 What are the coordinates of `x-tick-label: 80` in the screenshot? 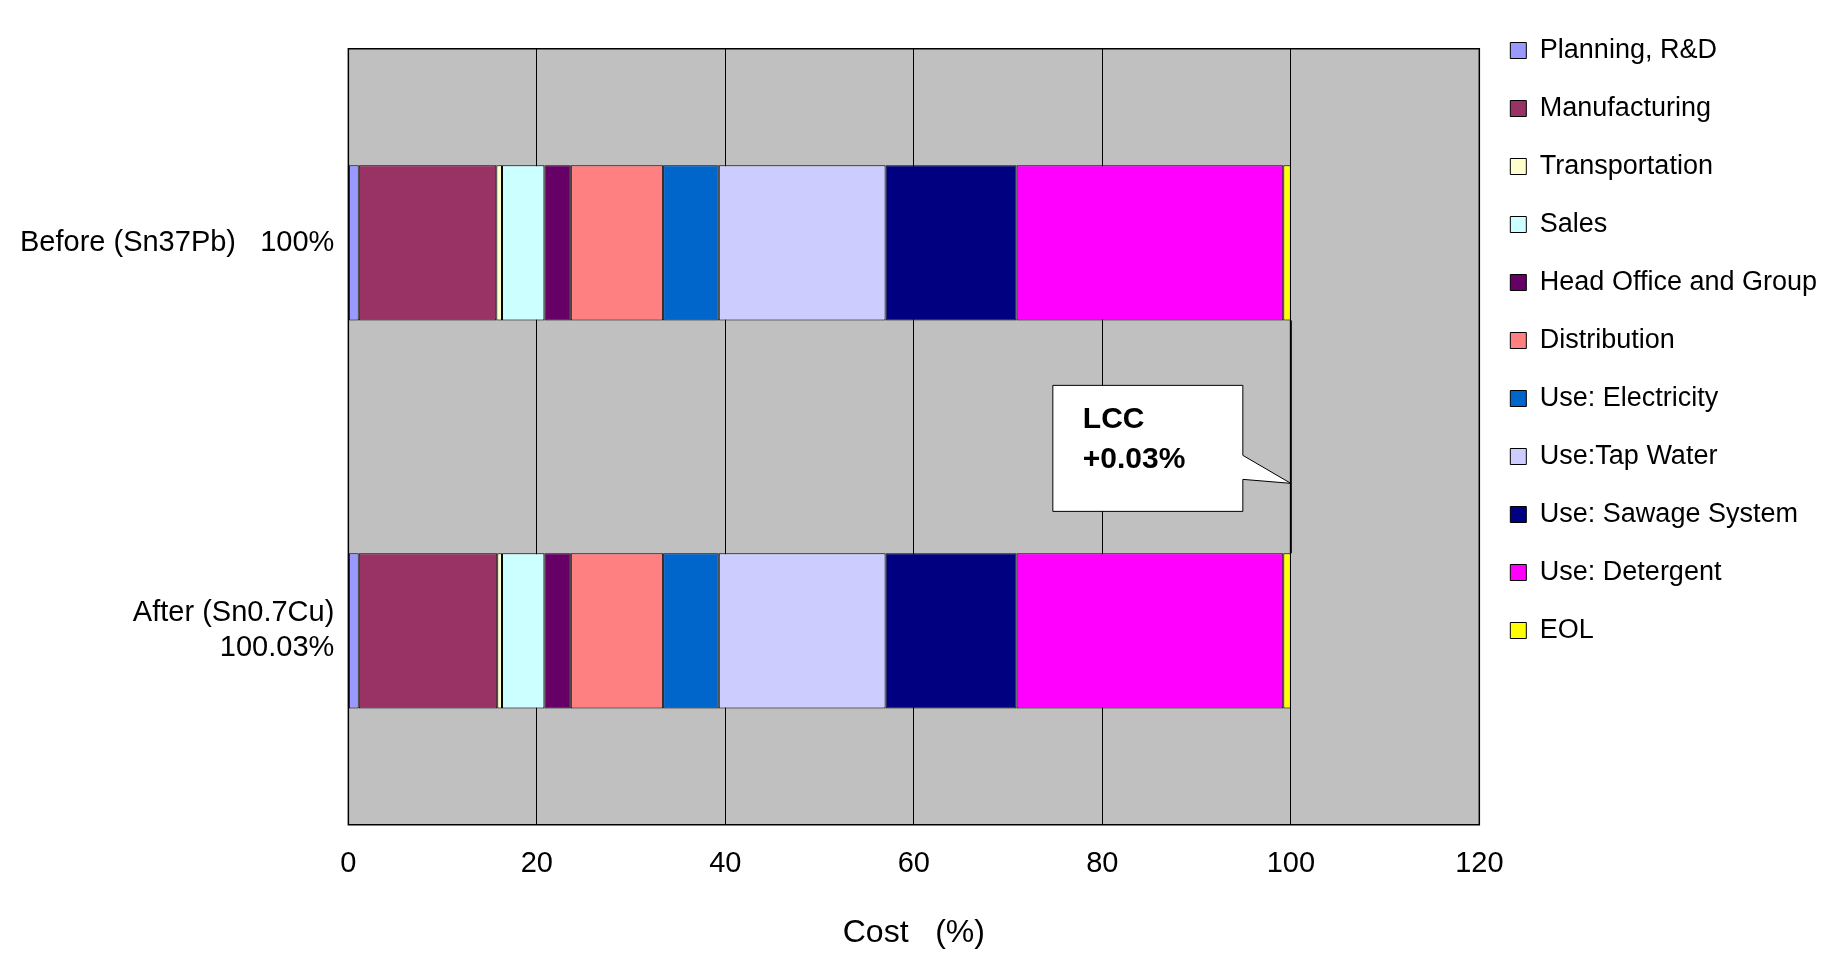 It's located at (1102, 862).